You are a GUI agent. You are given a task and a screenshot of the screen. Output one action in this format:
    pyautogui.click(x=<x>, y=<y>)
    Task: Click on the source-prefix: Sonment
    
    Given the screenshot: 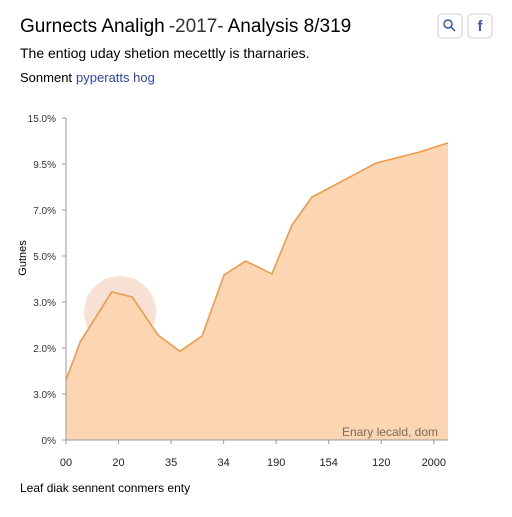 What is the action you would take?
    pyautogui.click(x=46, y=77)
    